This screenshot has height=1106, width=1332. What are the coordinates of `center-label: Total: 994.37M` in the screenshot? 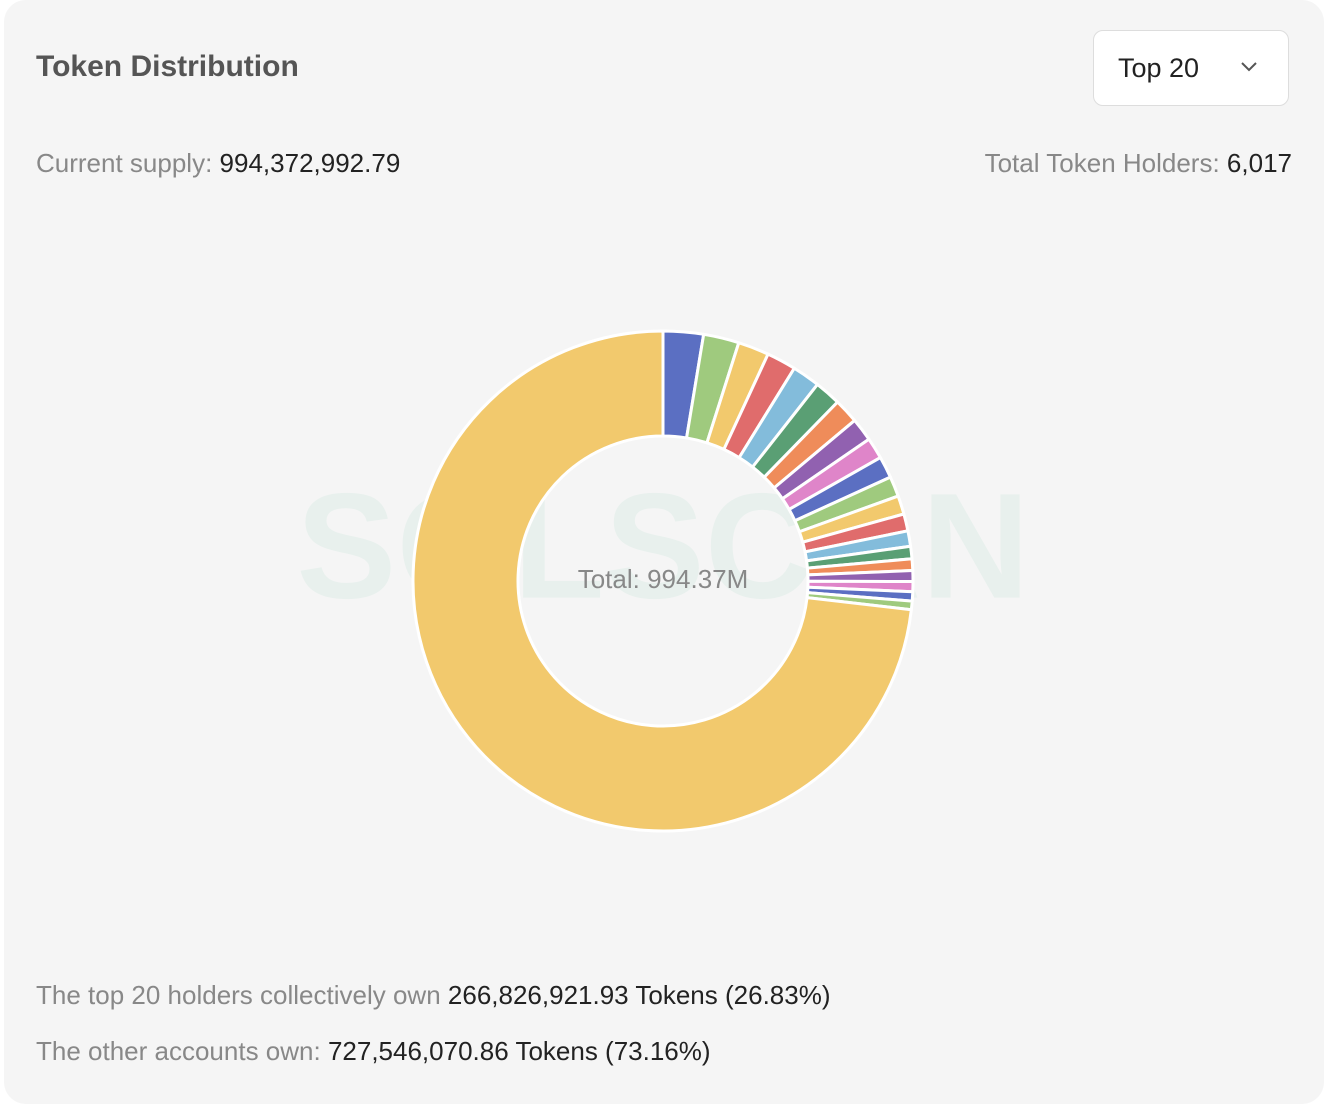 It's located at (663, 579).